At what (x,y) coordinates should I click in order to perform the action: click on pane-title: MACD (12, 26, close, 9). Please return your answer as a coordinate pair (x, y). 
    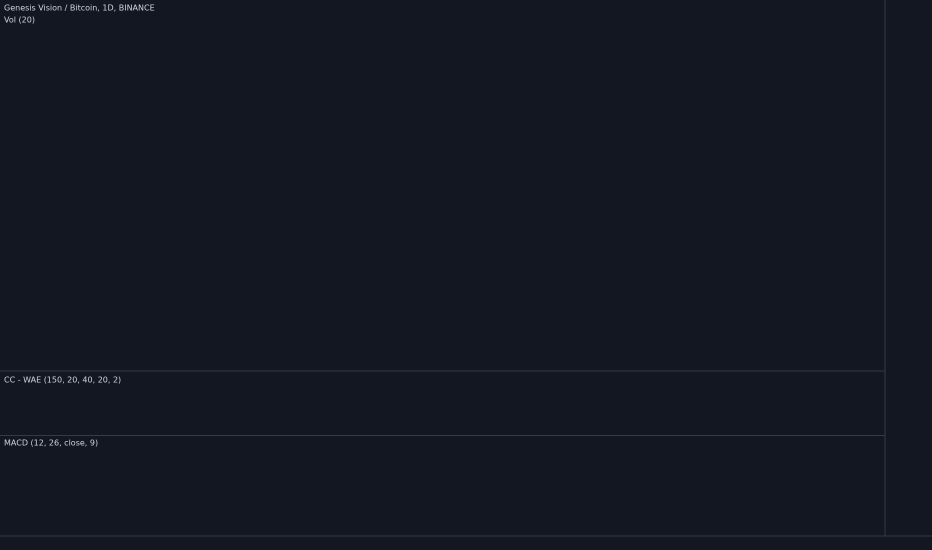
    Looking at the image, I should click on (51, 443).